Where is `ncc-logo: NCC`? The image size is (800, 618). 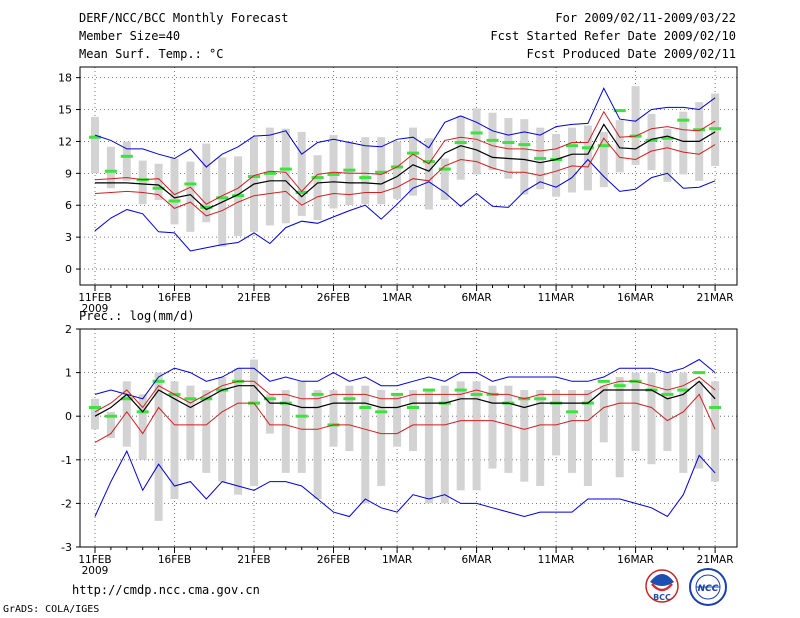
ncc-logo: NCC is located at coordinates (708, 587).